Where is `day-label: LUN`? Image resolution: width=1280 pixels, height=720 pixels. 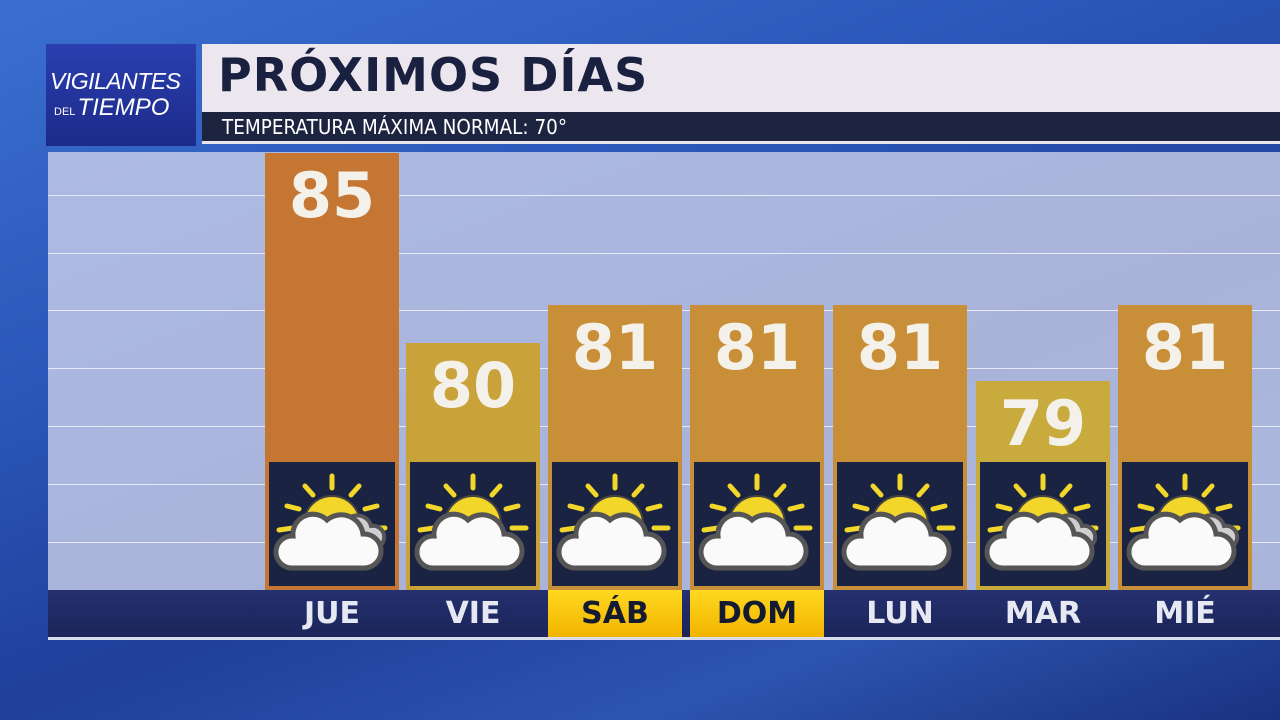 day-label: LUN is located at coordinates (900, 613).